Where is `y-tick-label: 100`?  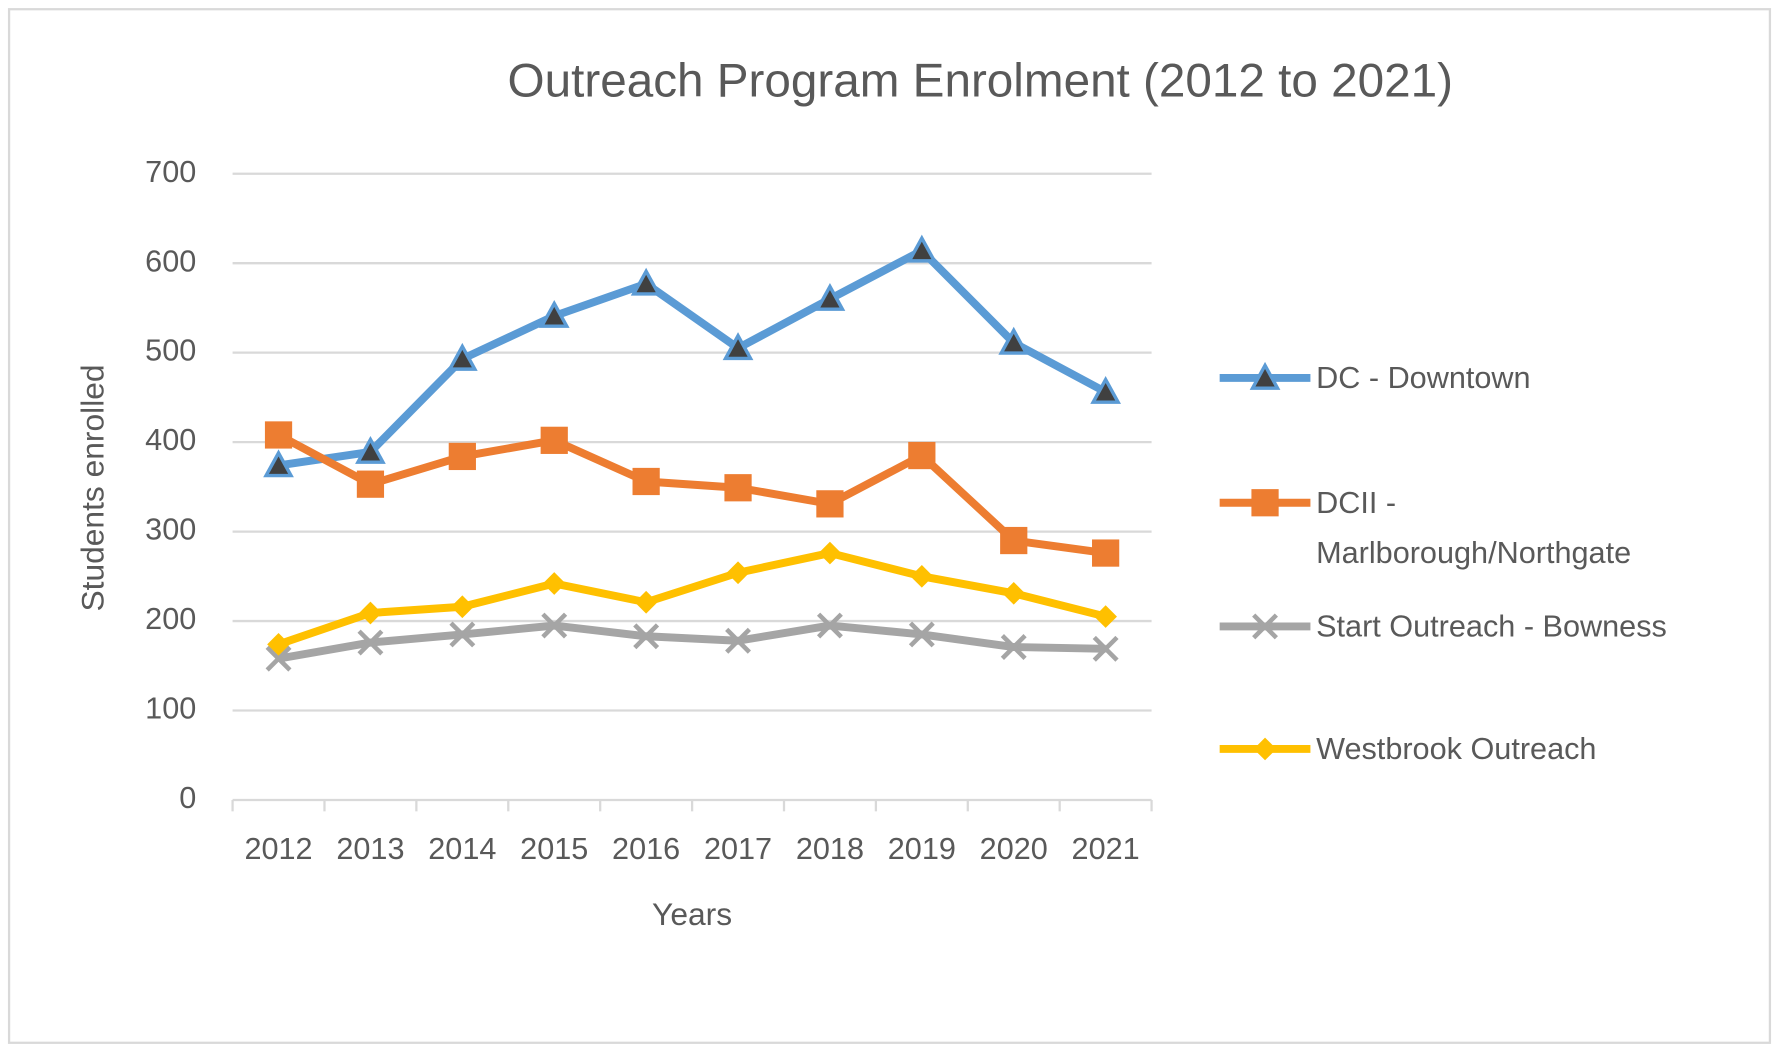 y-tick-label: 100 is located at coordinates (170, 709).